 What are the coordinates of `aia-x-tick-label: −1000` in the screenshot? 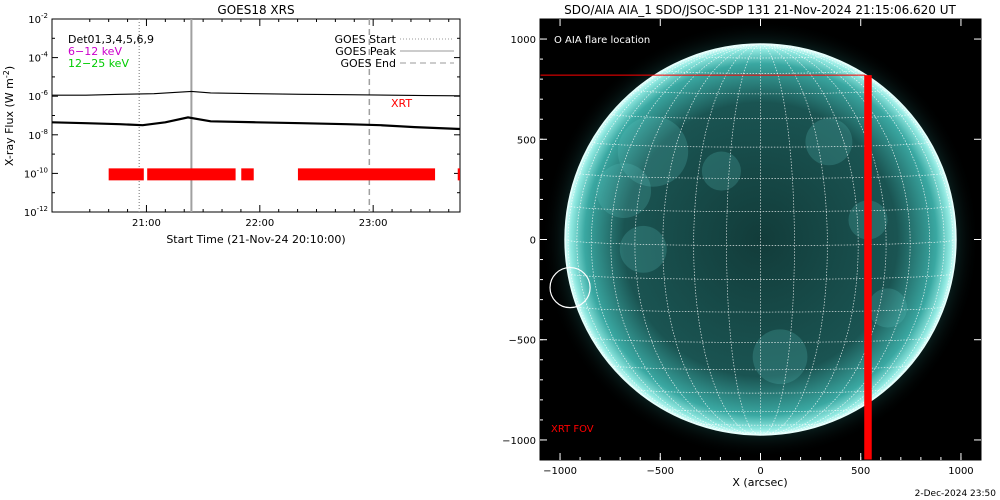 It's located at (560, 471).